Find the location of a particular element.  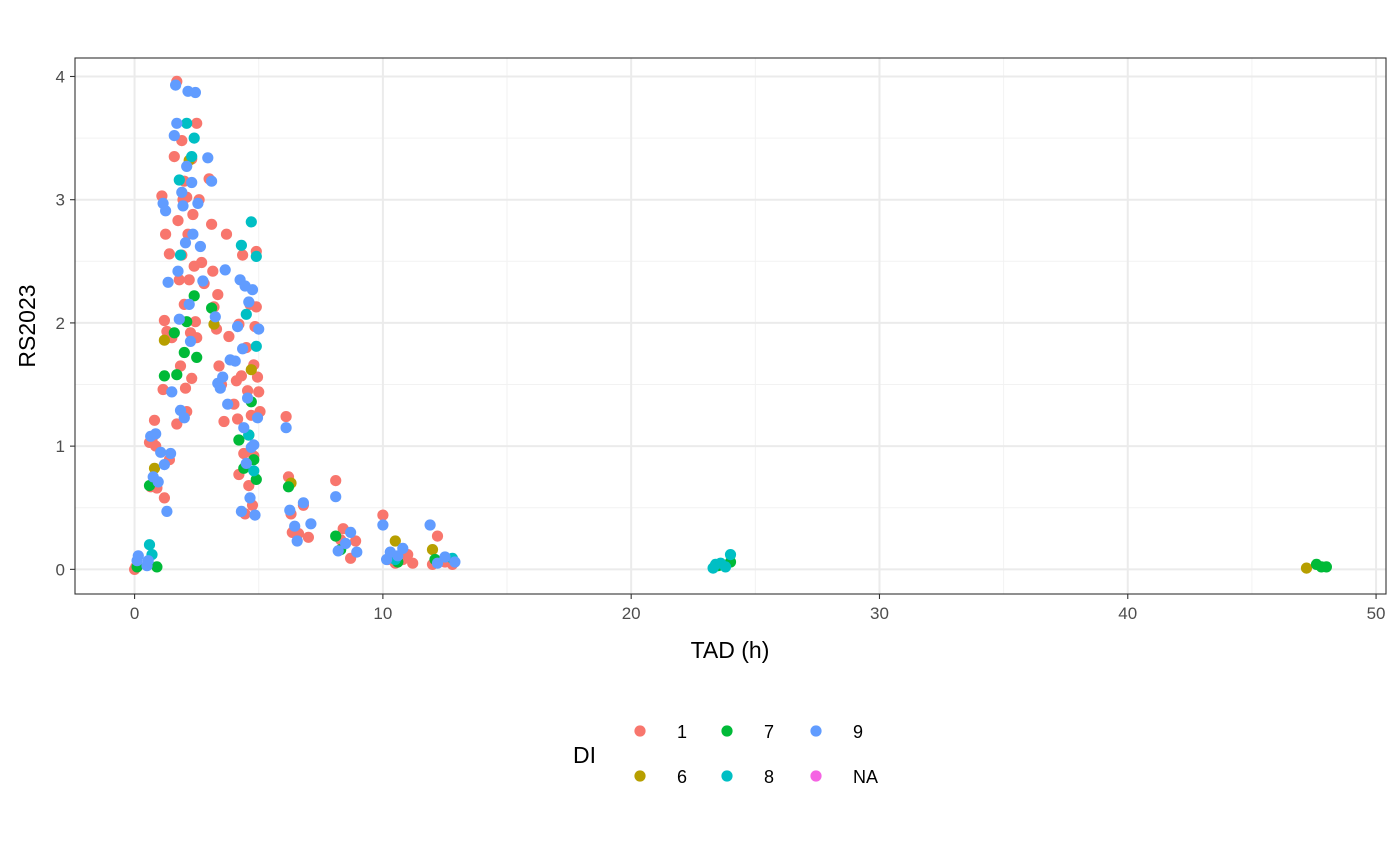

x-tick-label: 20 is located at coordinates (631, 613).